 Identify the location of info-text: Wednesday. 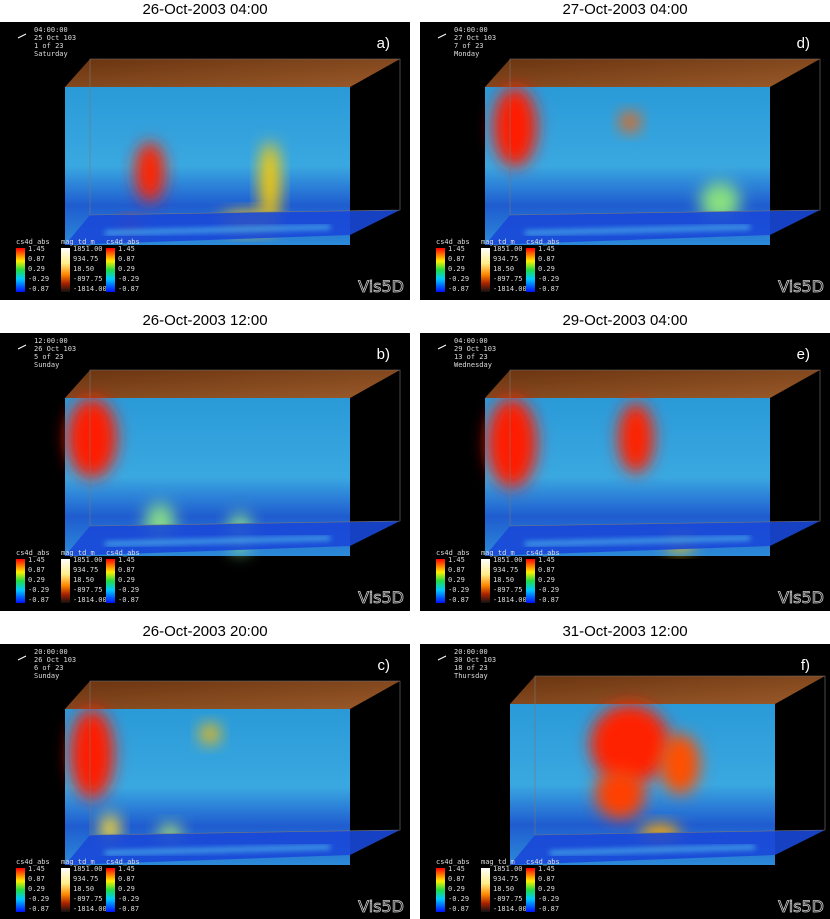
(473, 365).